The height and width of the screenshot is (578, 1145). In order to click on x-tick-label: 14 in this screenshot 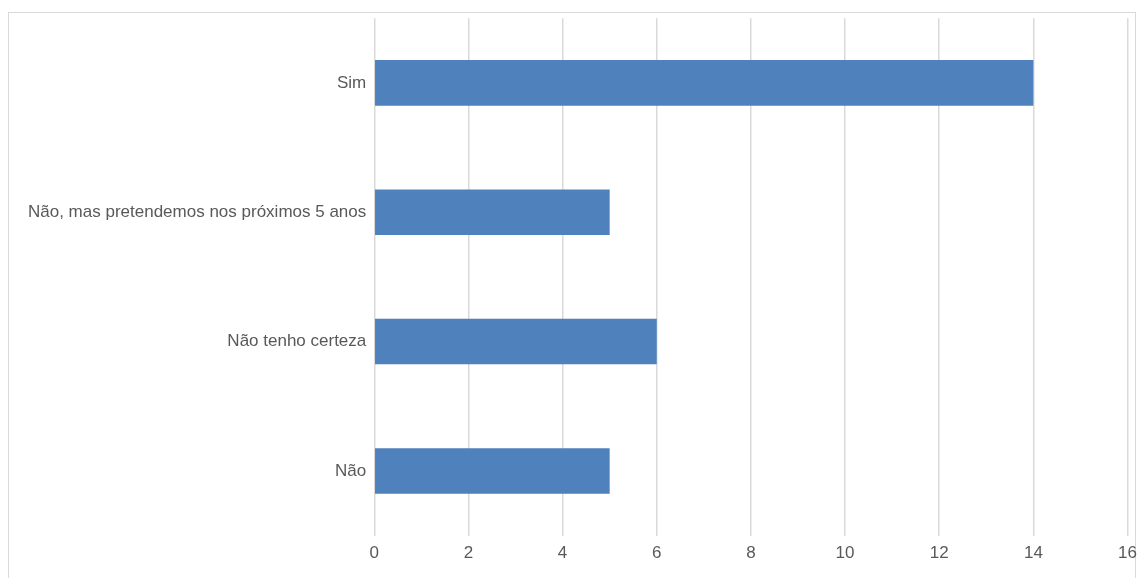, I will do `click(1033, 553)`.